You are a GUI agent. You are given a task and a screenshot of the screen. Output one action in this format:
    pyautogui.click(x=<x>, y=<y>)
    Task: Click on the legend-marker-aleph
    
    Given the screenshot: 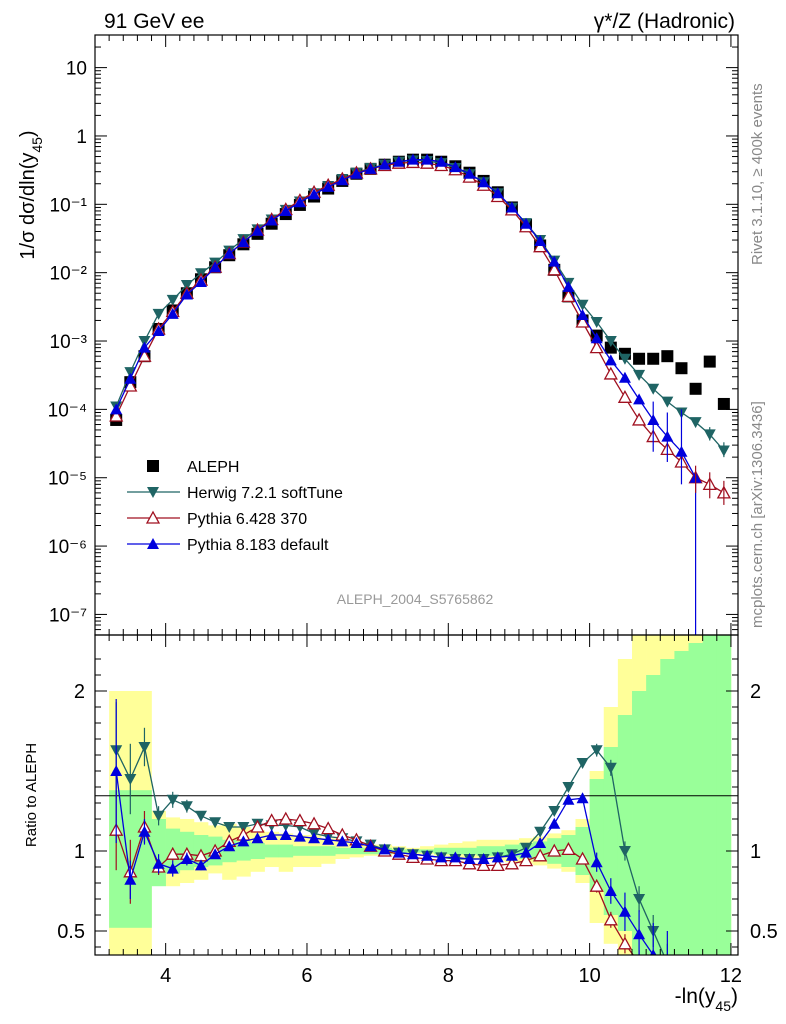 What is the action you would take?
    pyautogui.click(x=153, y=466)
    